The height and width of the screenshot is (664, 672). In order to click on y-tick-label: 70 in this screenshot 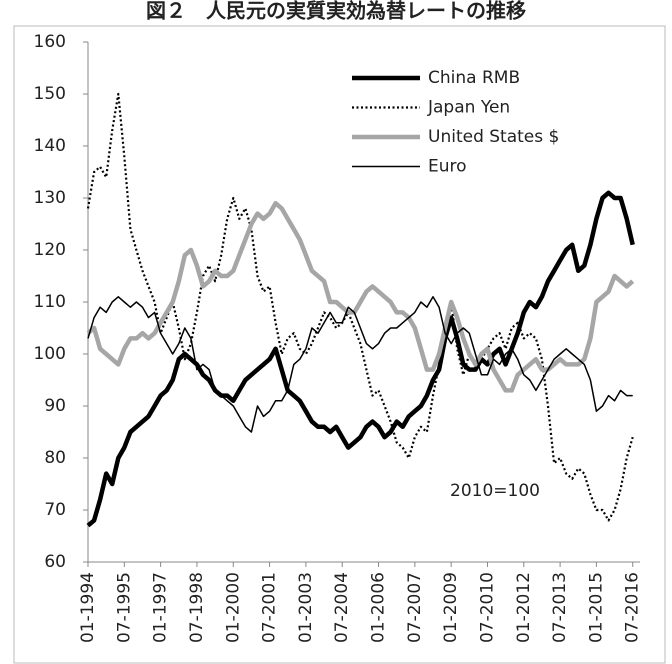, I will do `click(55, 510)`.